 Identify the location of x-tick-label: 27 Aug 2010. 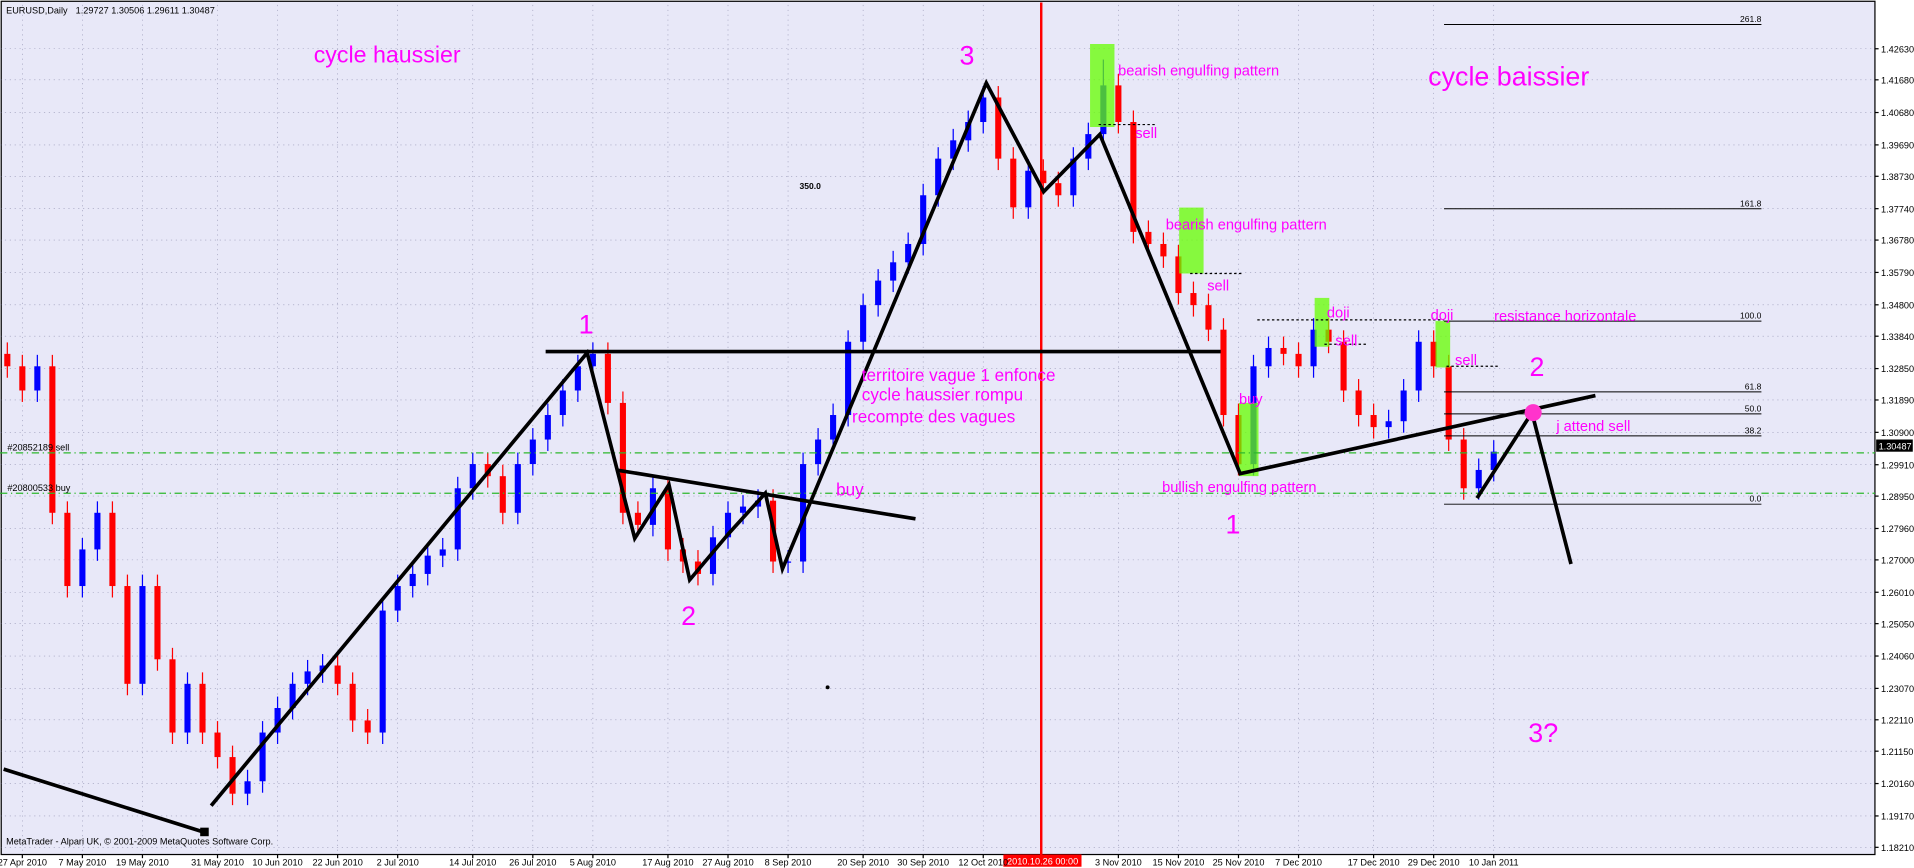
(727, 863).